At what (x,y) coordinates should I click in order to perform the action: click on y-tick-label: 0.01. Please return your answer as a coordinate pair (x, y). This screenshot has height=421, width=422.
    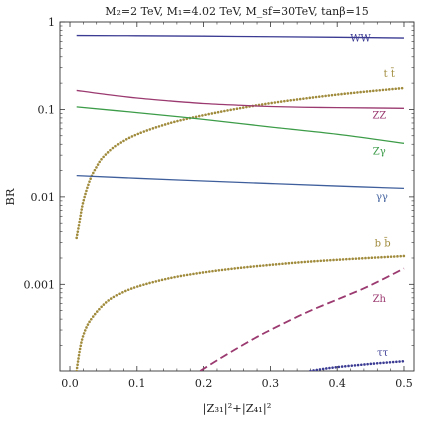
    Looking at the image, I should click on (43, 197).